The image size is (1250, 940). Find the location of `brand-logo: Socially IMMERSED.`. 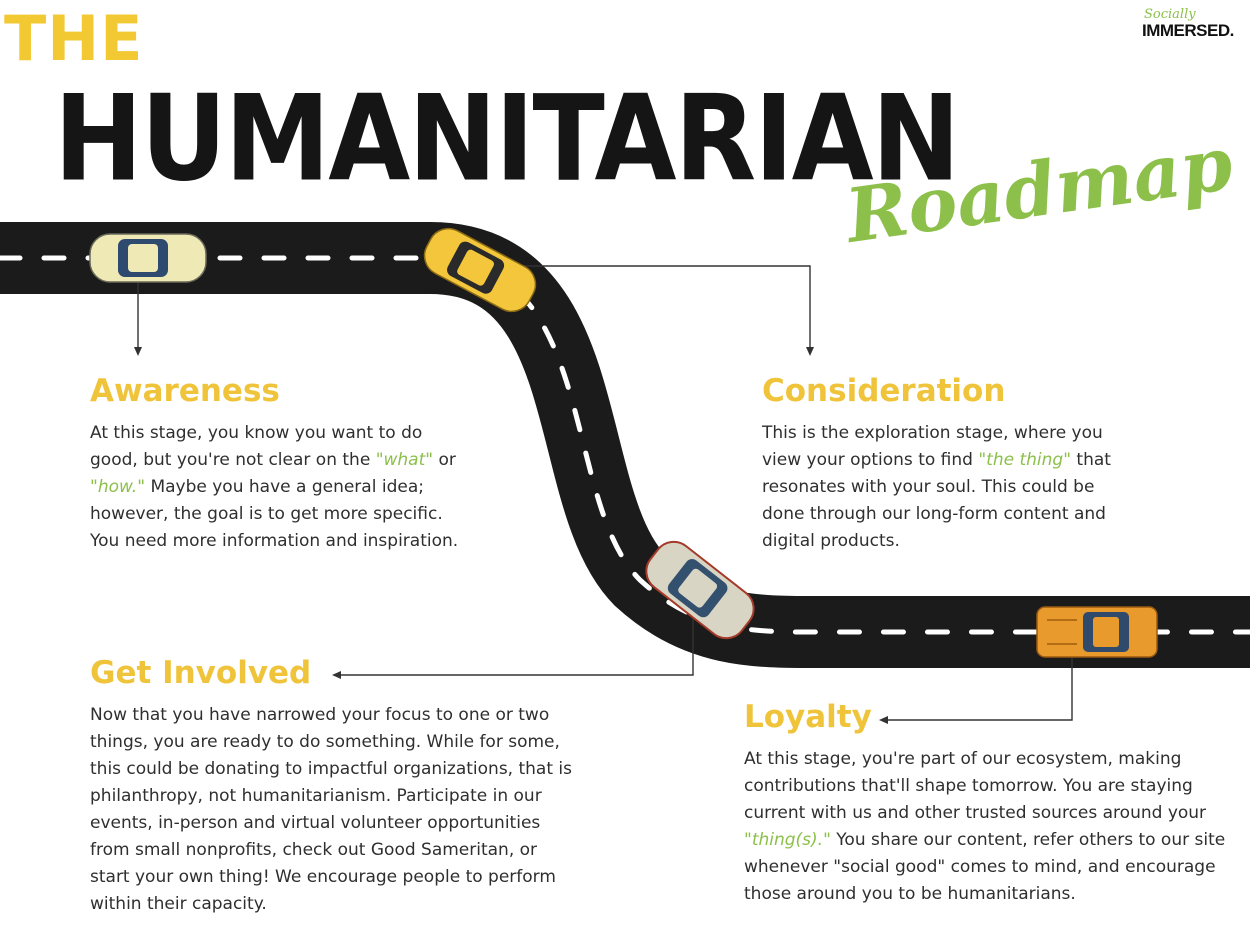

brand-logo: Socially IMMERSED. is located at coordinates (1192, 25).